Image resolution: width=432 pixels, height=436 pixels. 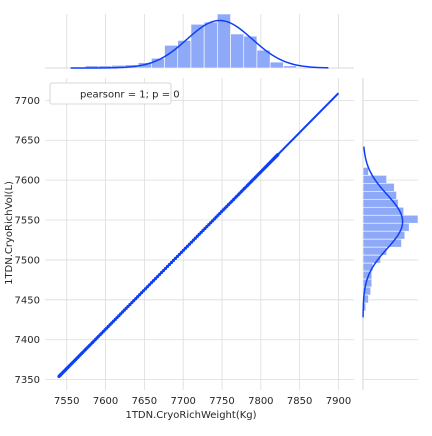 I want to click on y-tick-label: 7650, so click(x=27, y=141).